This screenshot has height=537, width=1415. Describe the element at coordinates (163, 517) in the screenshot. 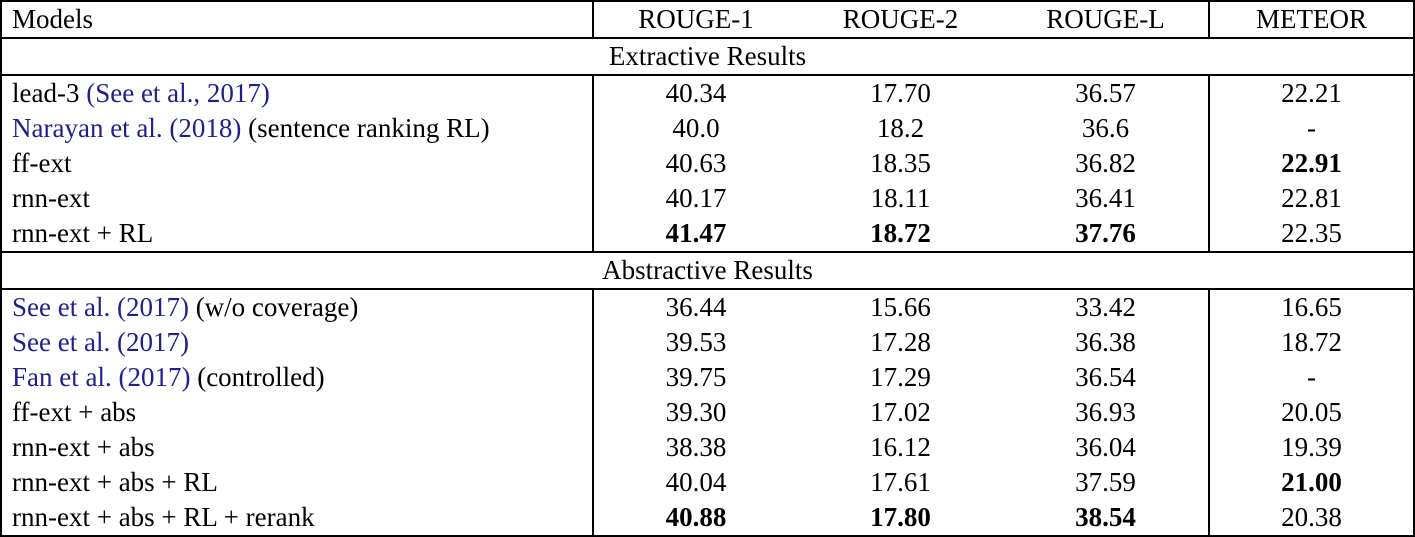

I see `model-name-text: rnn-ext + abs + RL + rerank` at that location.